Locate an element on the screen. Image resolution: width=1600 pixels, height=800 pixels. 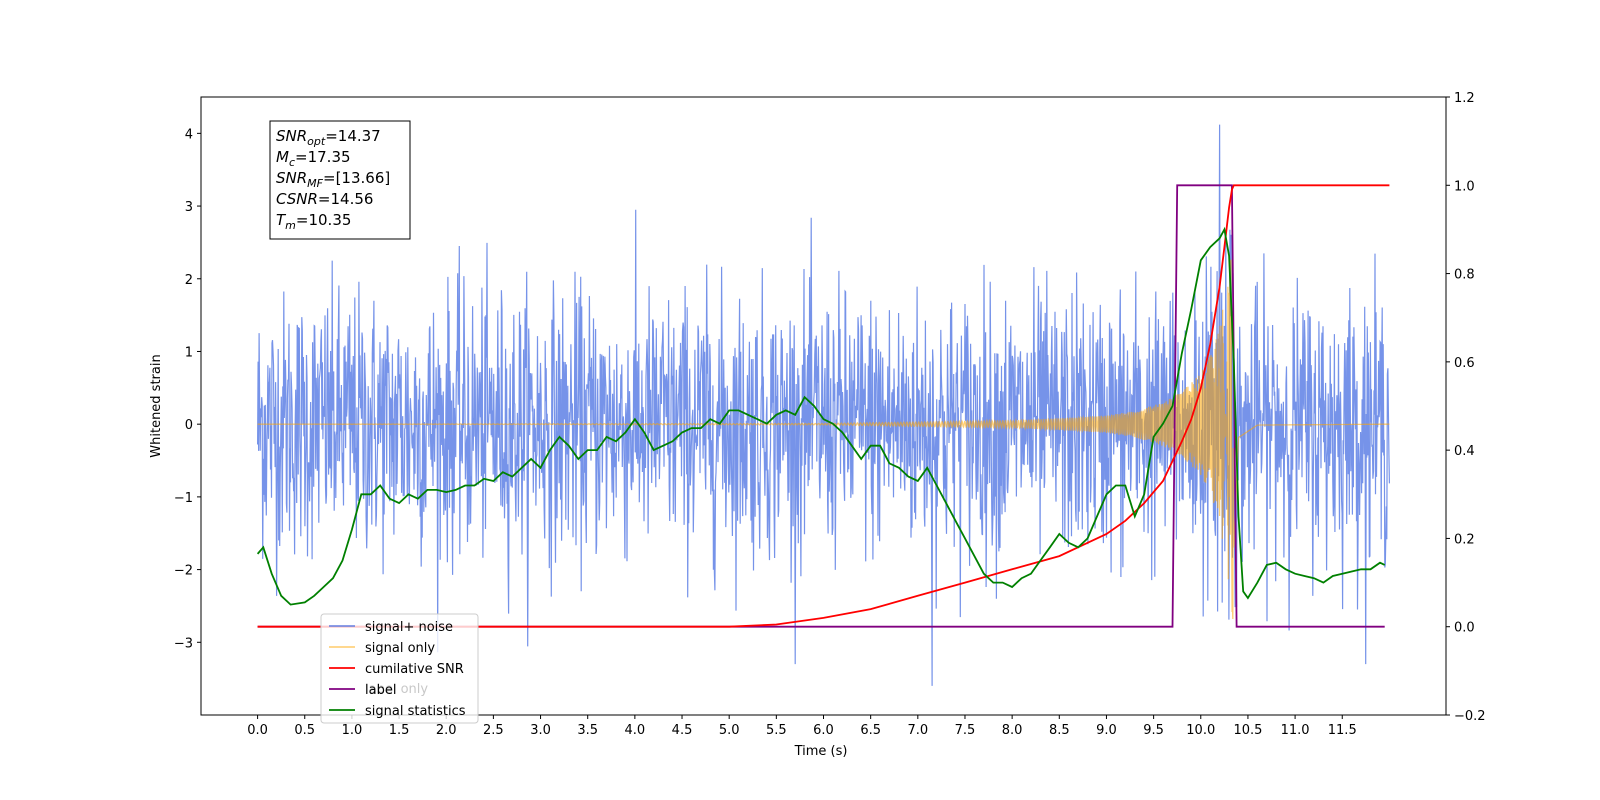
legend-label: cumilative SNR is located at coordinates (414, 669).